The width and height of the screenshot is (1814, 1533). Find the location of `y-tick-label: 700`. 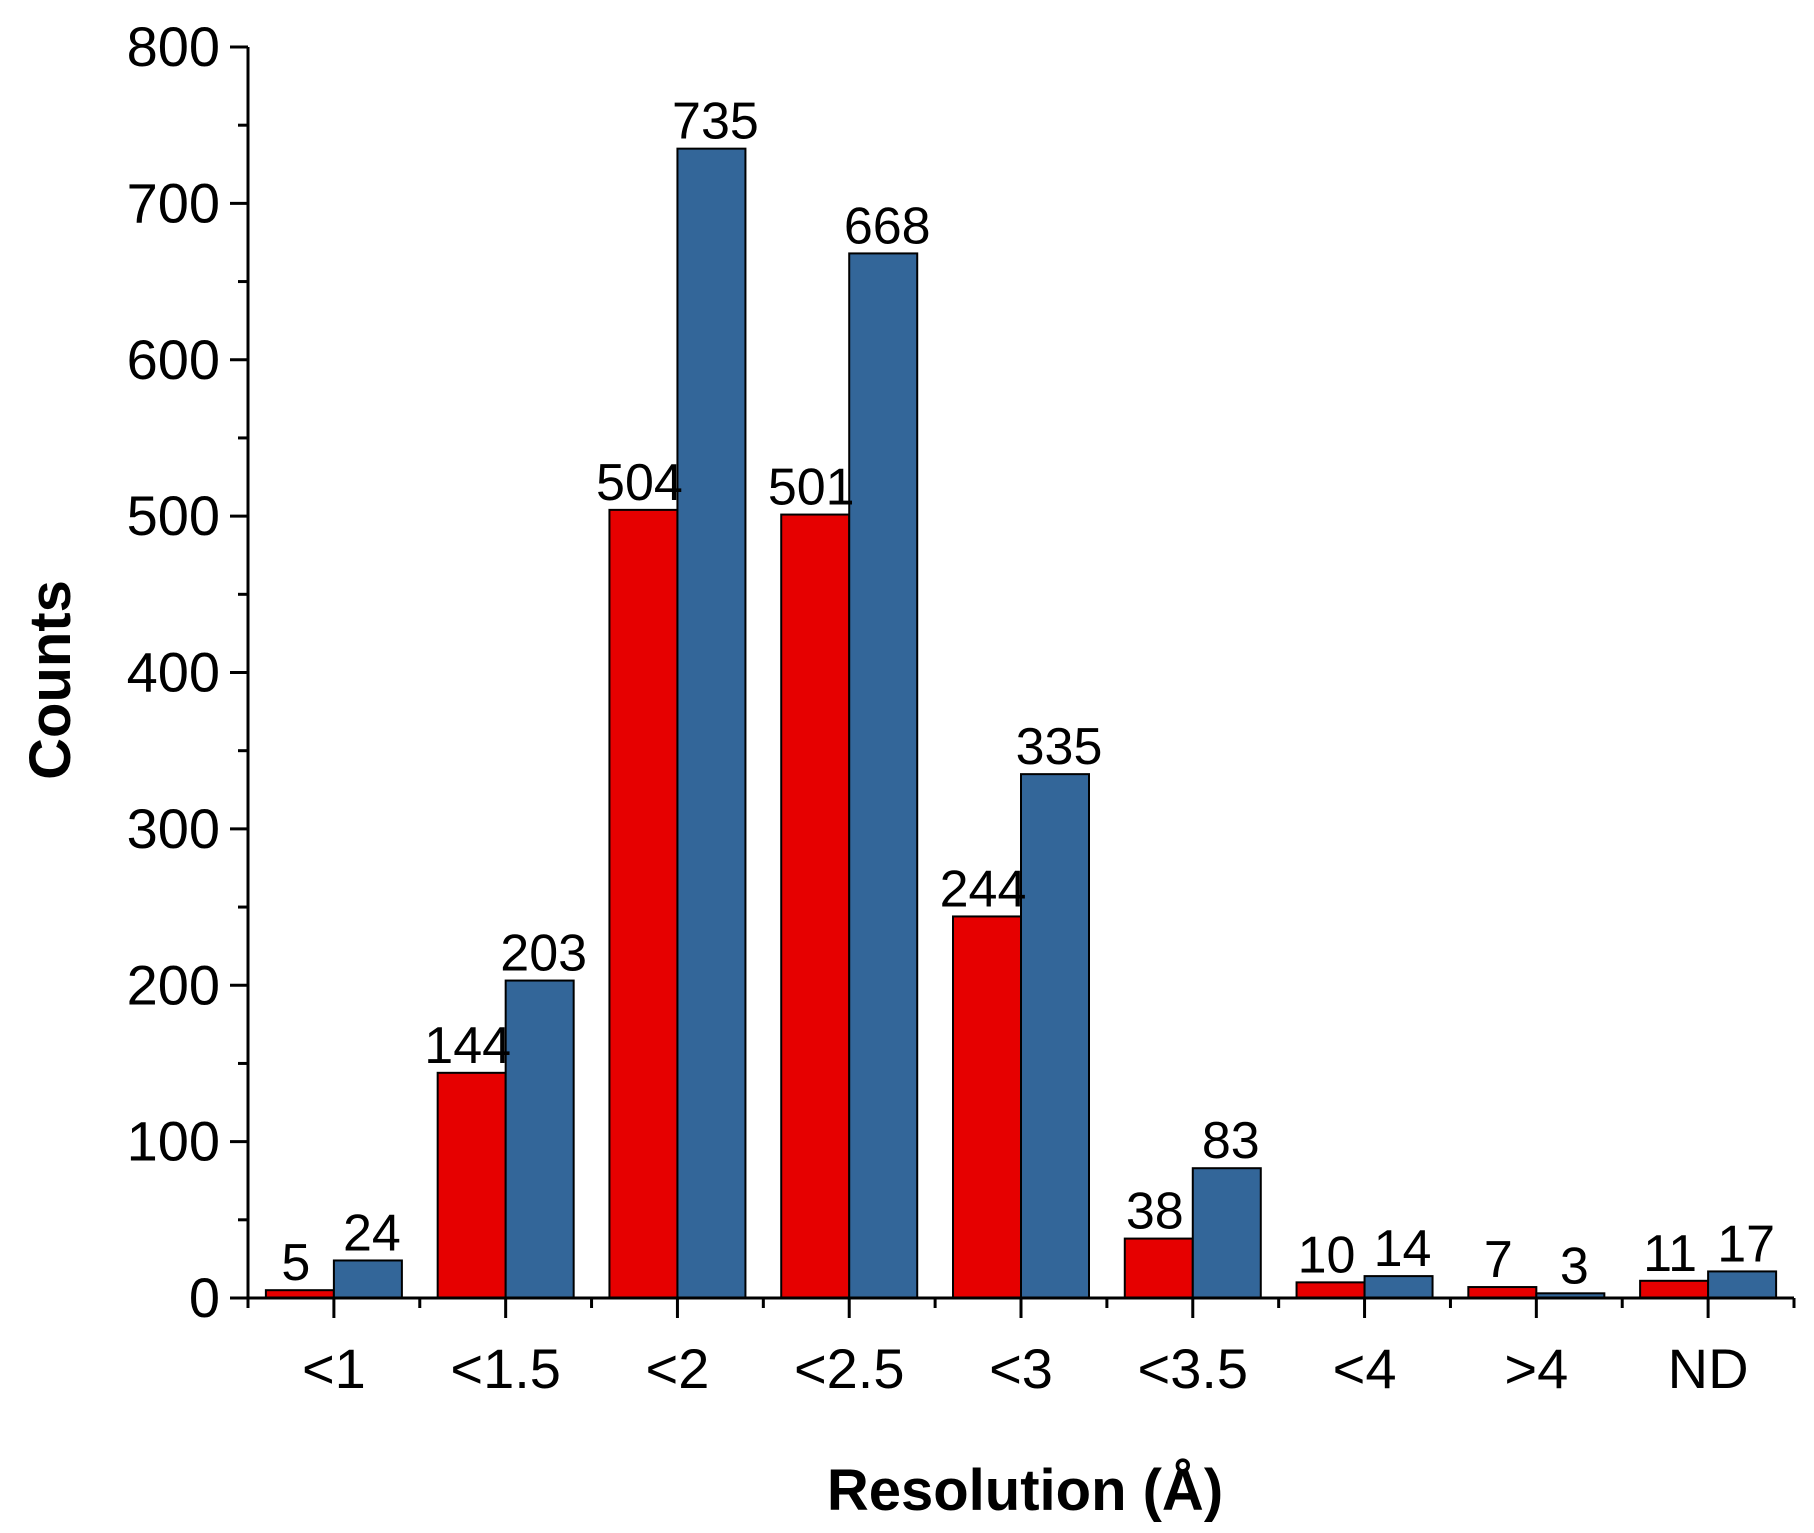

y-tick-label: 700 is located at coordinates (173, 202).